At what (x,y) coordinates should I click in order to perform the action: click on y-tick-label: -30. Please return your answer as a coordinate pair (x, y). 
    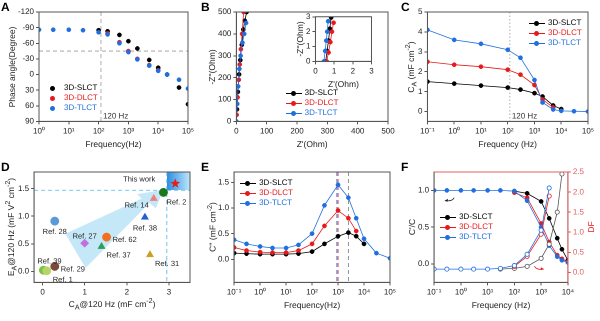
    Looking at the image, I should click on (28, 59).